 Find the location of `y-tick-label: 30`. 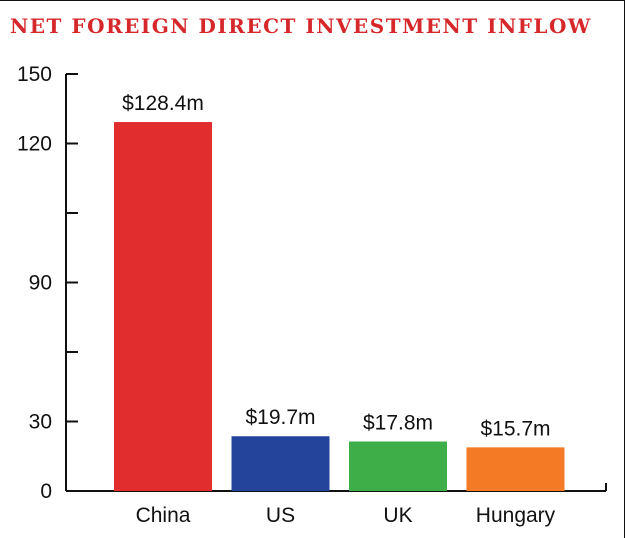

y-tick-label: 30 is located at coordinates (40, 422).